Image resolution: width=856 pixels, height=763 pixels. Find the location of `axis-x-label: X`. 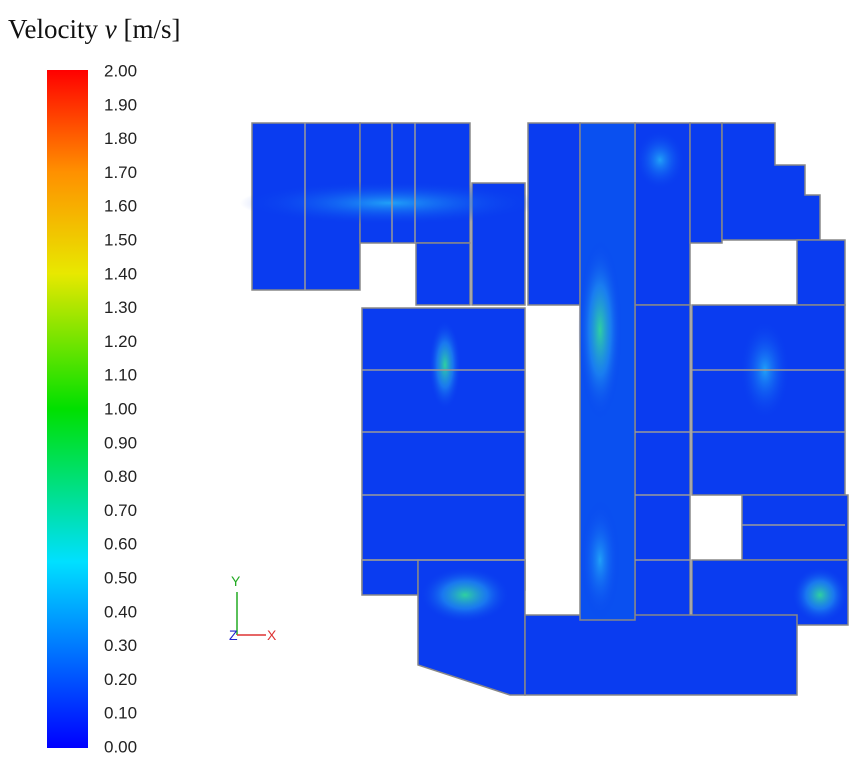

axis-x-label: X is located at coordinates (272, 635).